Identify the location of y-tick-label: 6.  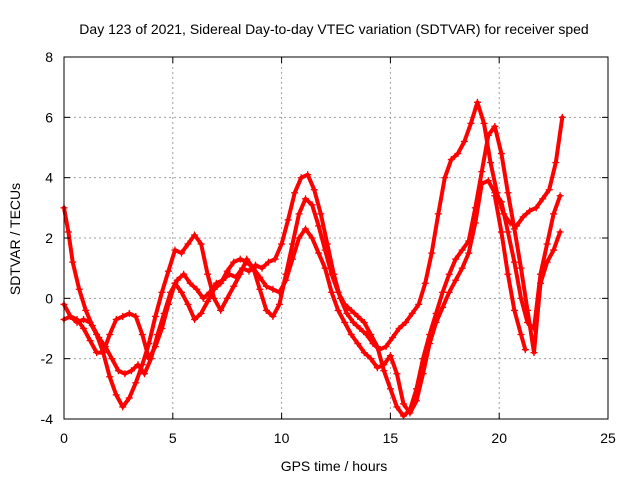
(49, 117).